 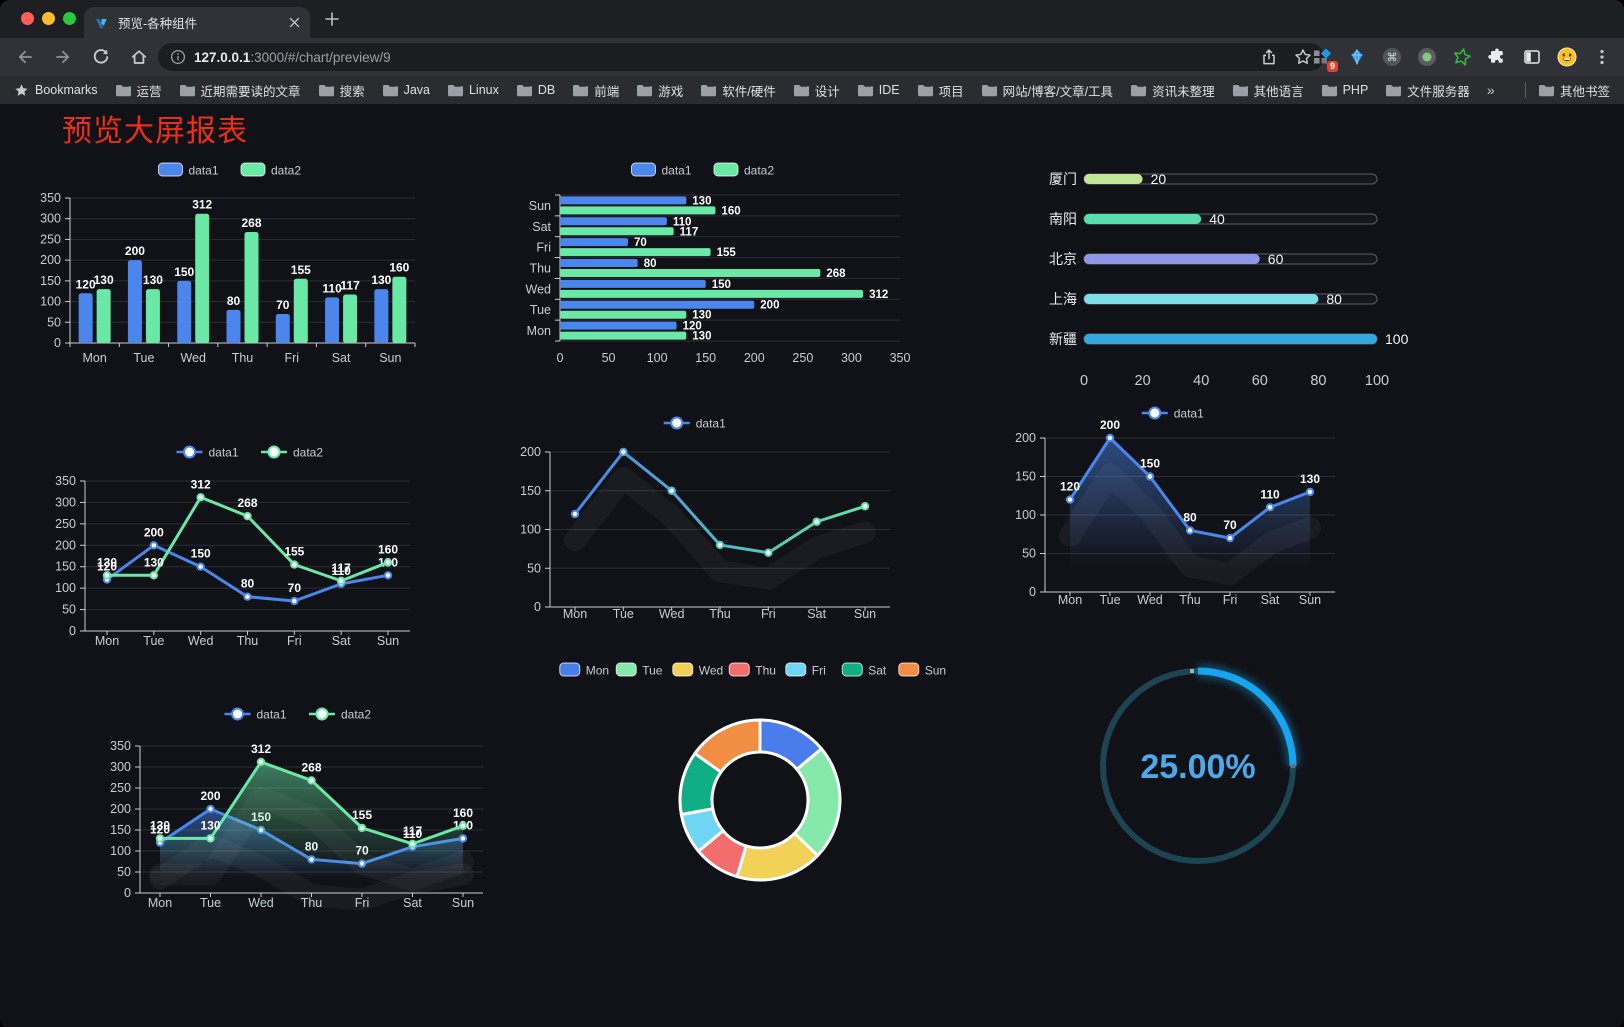 What do you see at coordinates (1567, 57) in the screenshot?
I see `extension-emoji-icon` at bounding box center [1567, 57].